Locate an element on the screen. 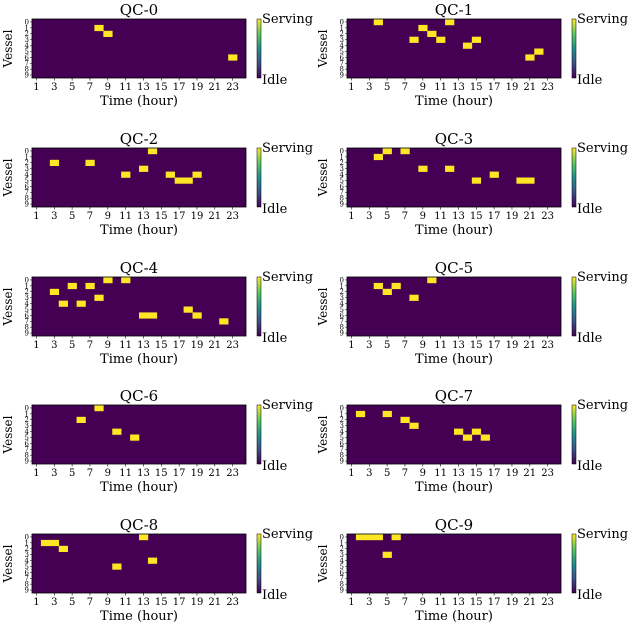  panel-title: QC-0 is located at coordinates (139, 10).